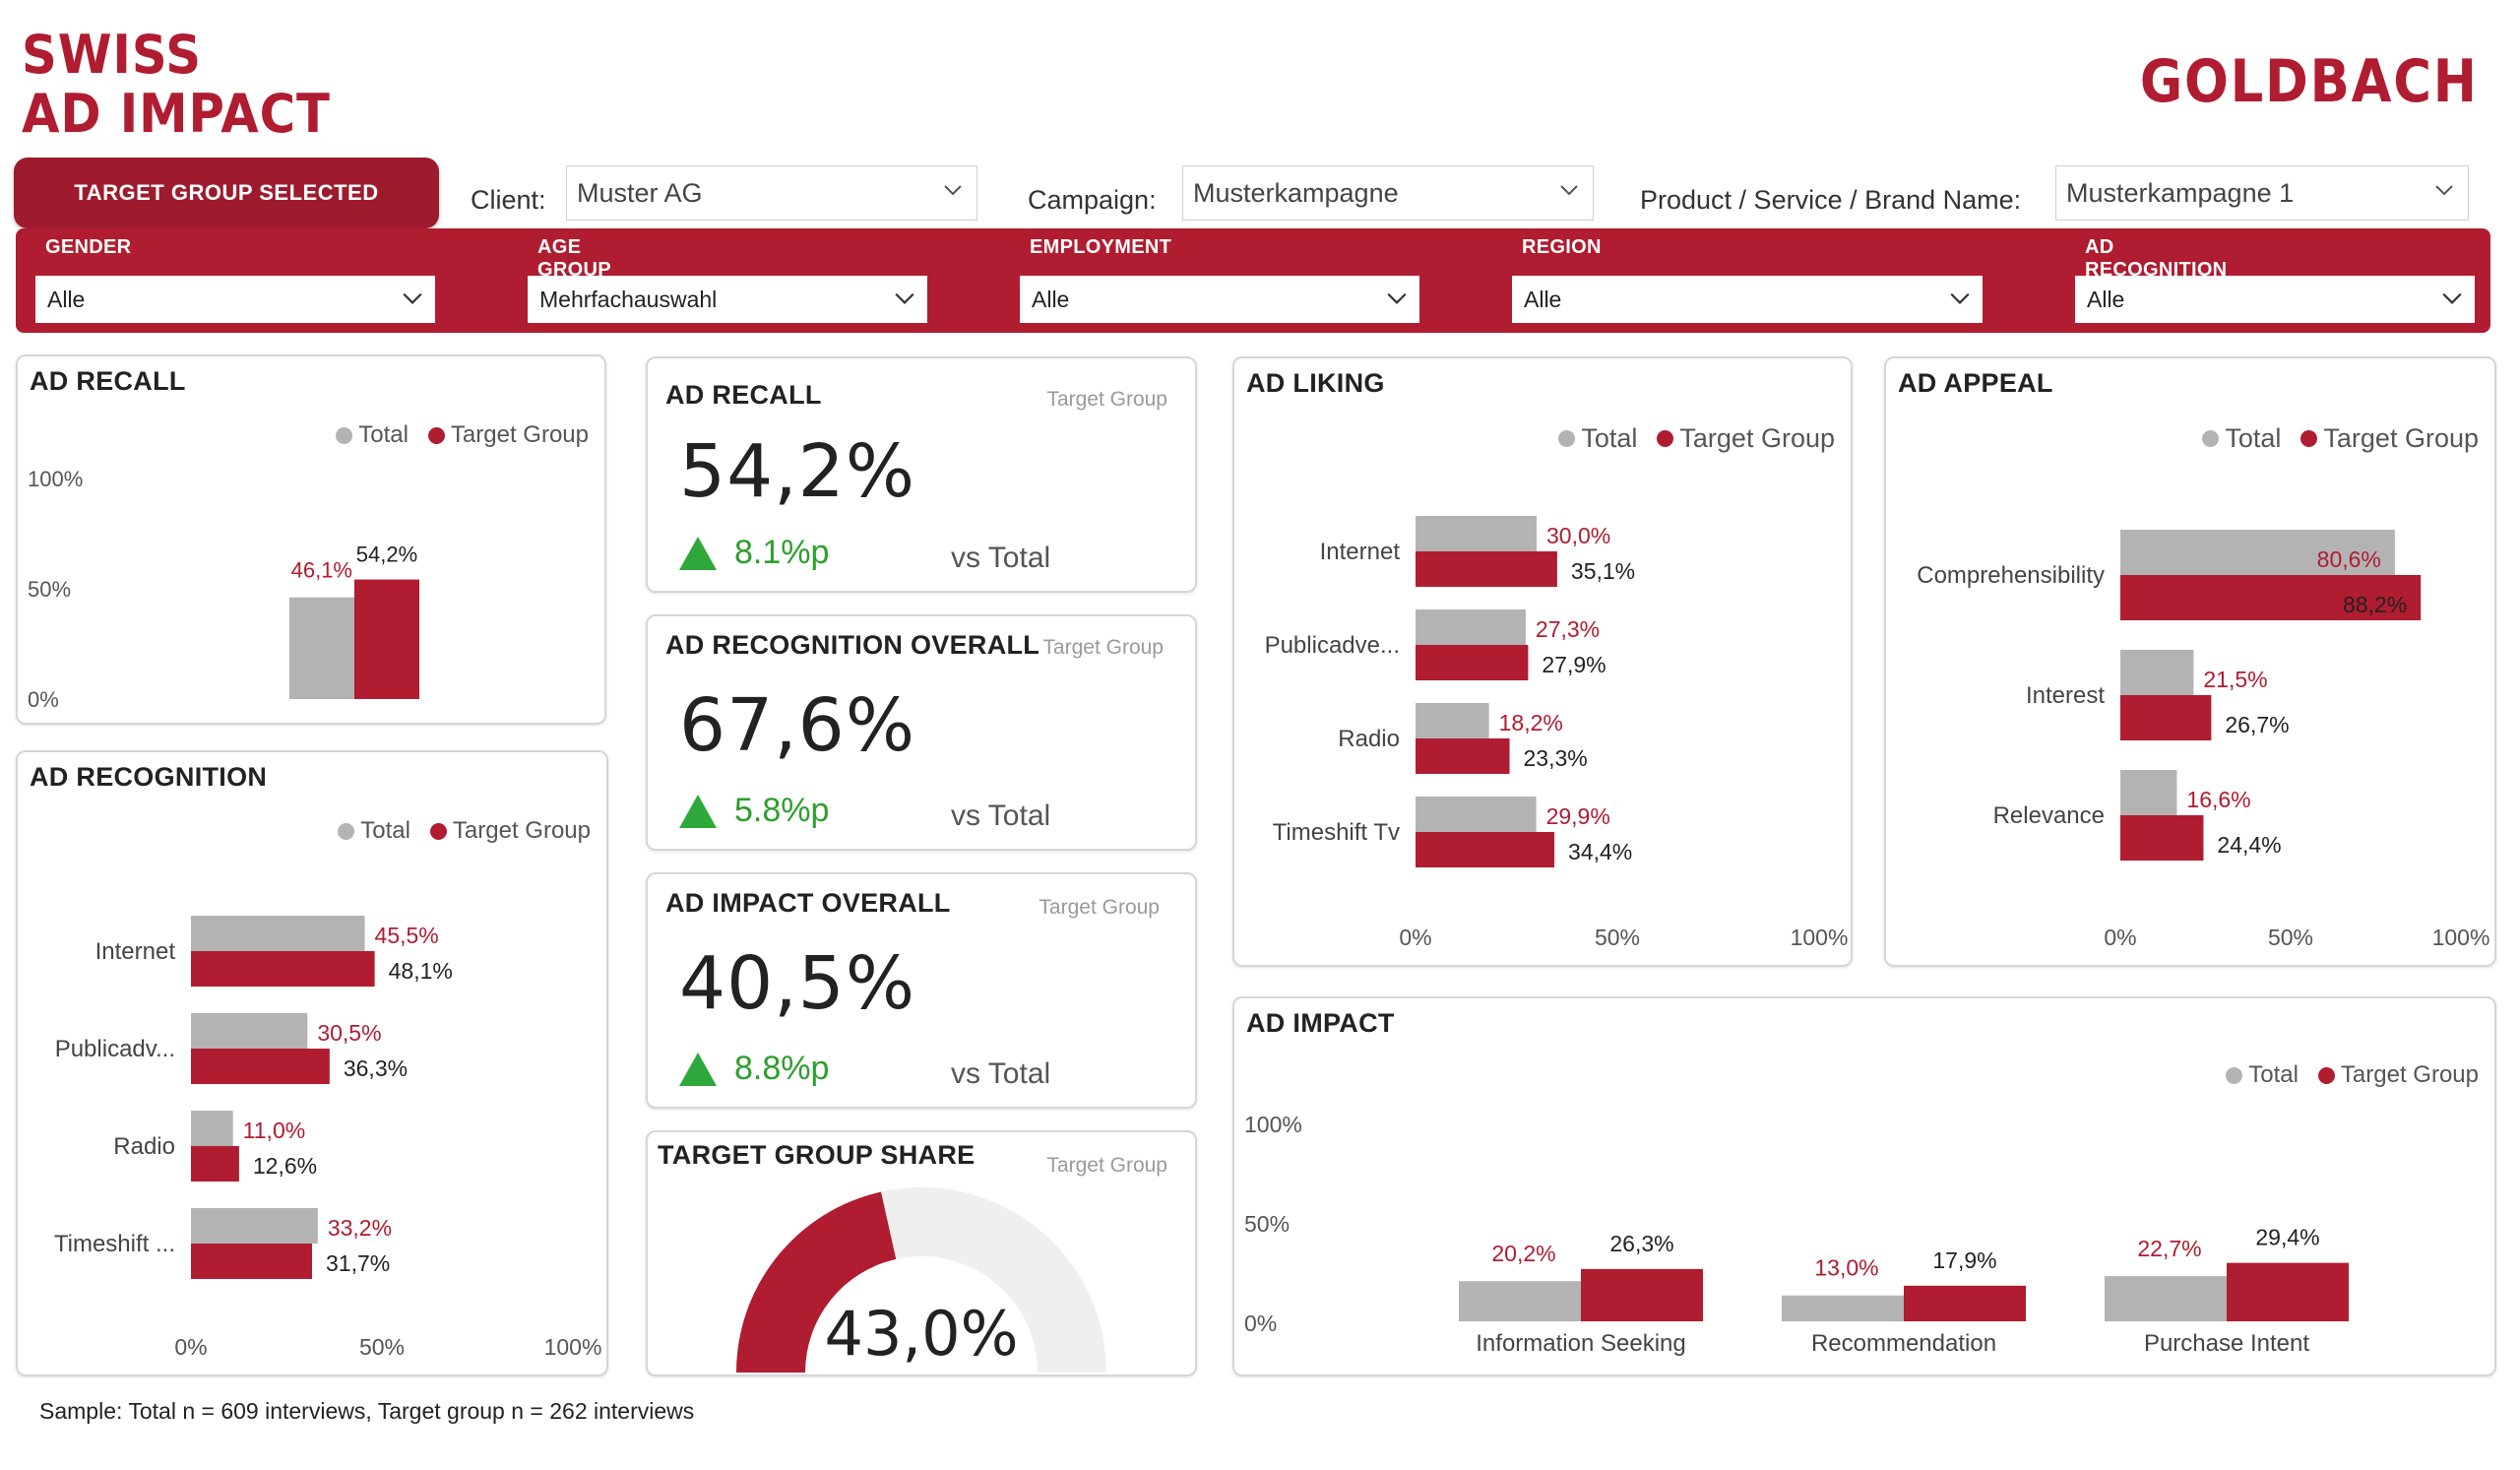  What do you see at coordinates (1578, 535) in the screenshot?
I see `data-label-total: 30,0%` at bounding box center [1578, 535].